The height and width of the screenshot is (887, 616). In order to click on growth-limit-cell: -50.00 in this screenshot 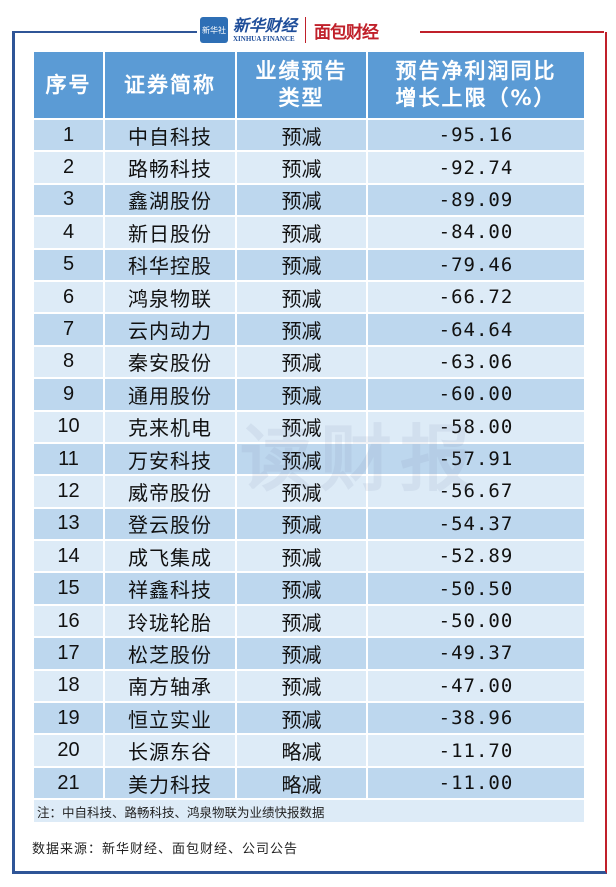, I will do `click(476, 621)`.